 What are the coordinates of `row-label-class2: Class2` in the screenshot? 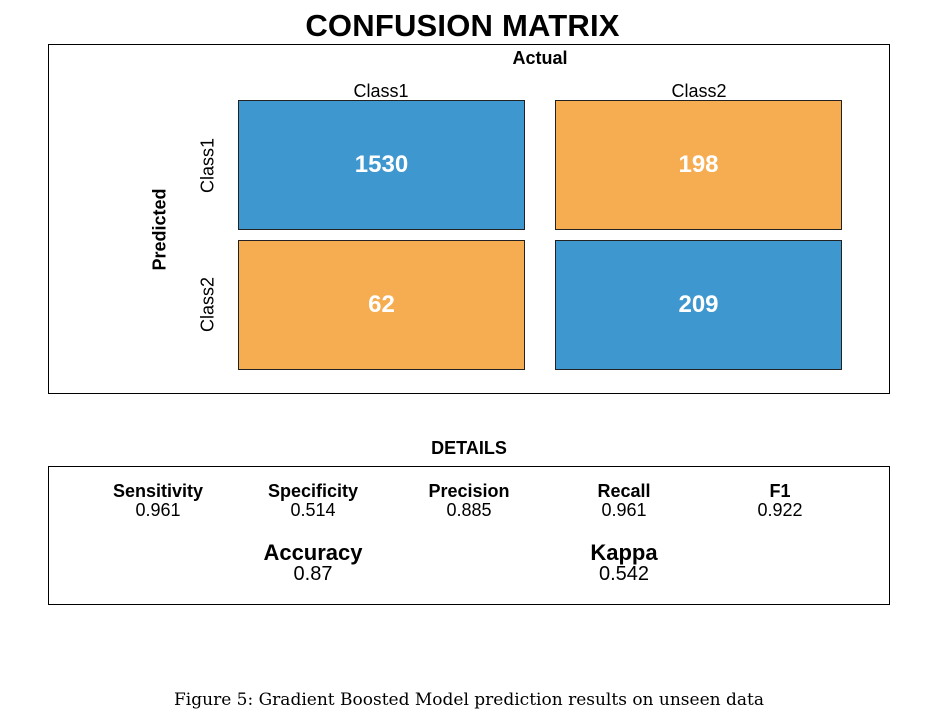 It's located at (207, 304).